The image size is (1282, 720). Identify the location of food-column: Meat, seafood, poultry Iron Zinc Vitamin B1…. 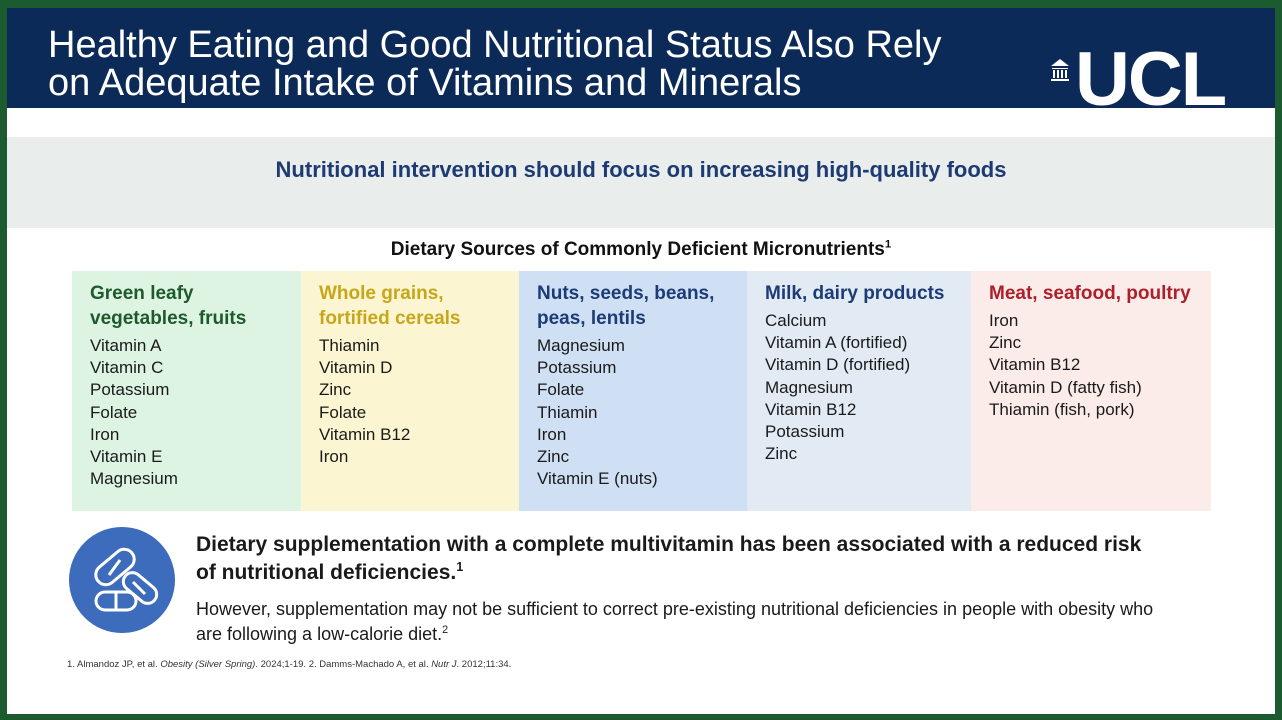
(1091, 391).